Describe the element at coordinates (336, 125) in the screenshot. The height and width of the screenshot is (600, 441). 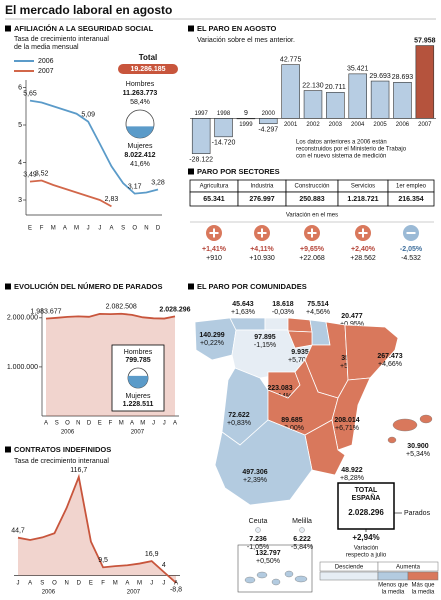
I see `x-tick-label: 2003` at that location.